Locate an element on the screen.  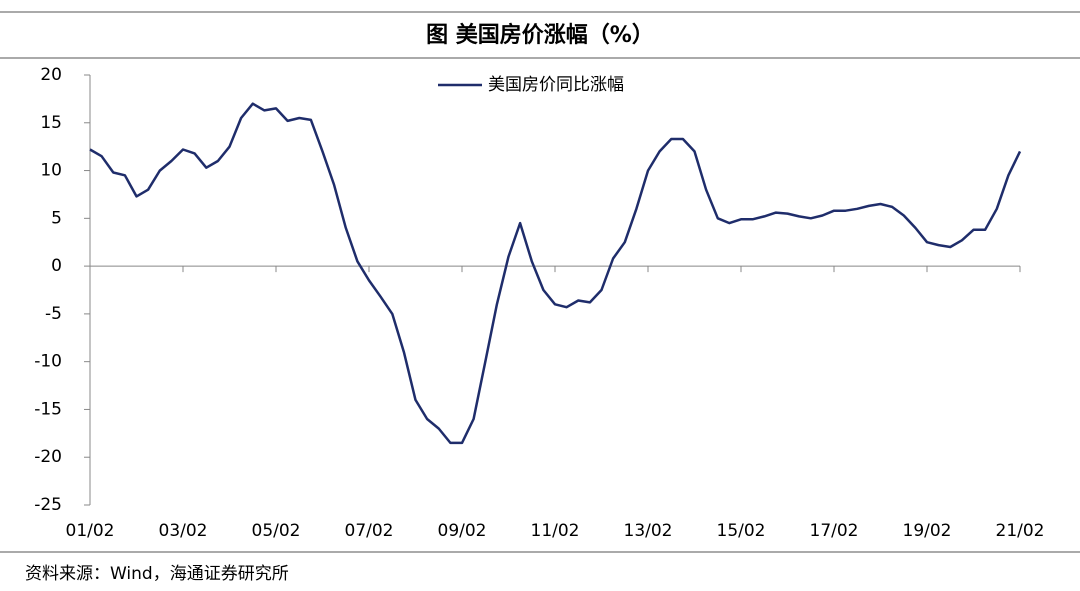
y-tick-label: -15 is located at coordinates (48, 409).